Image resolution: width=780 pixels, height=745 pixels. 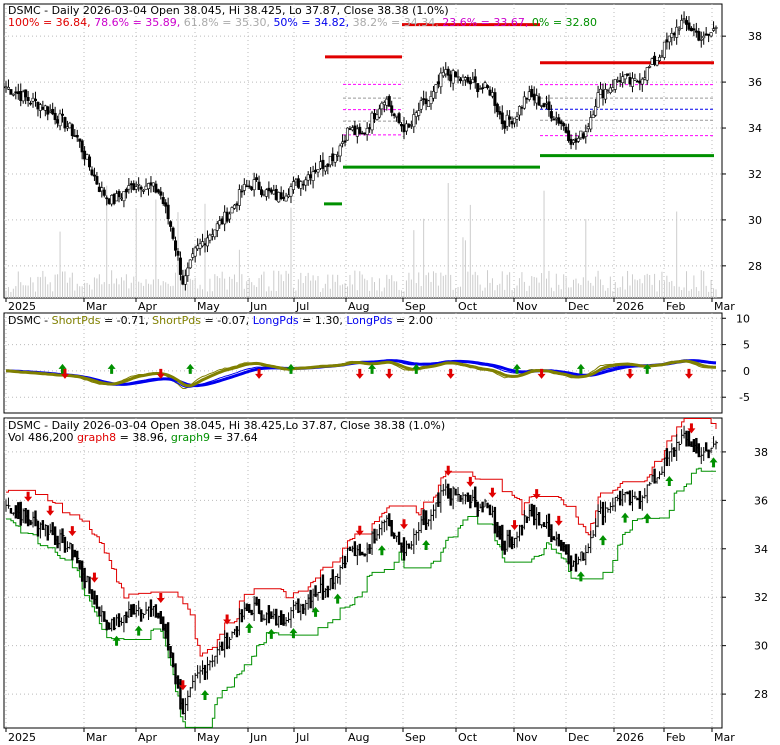 What do you see at coordinates (358, 737) in the screenshot?
I see `x-tick-label: Aug` at bounding box center [358, 737].